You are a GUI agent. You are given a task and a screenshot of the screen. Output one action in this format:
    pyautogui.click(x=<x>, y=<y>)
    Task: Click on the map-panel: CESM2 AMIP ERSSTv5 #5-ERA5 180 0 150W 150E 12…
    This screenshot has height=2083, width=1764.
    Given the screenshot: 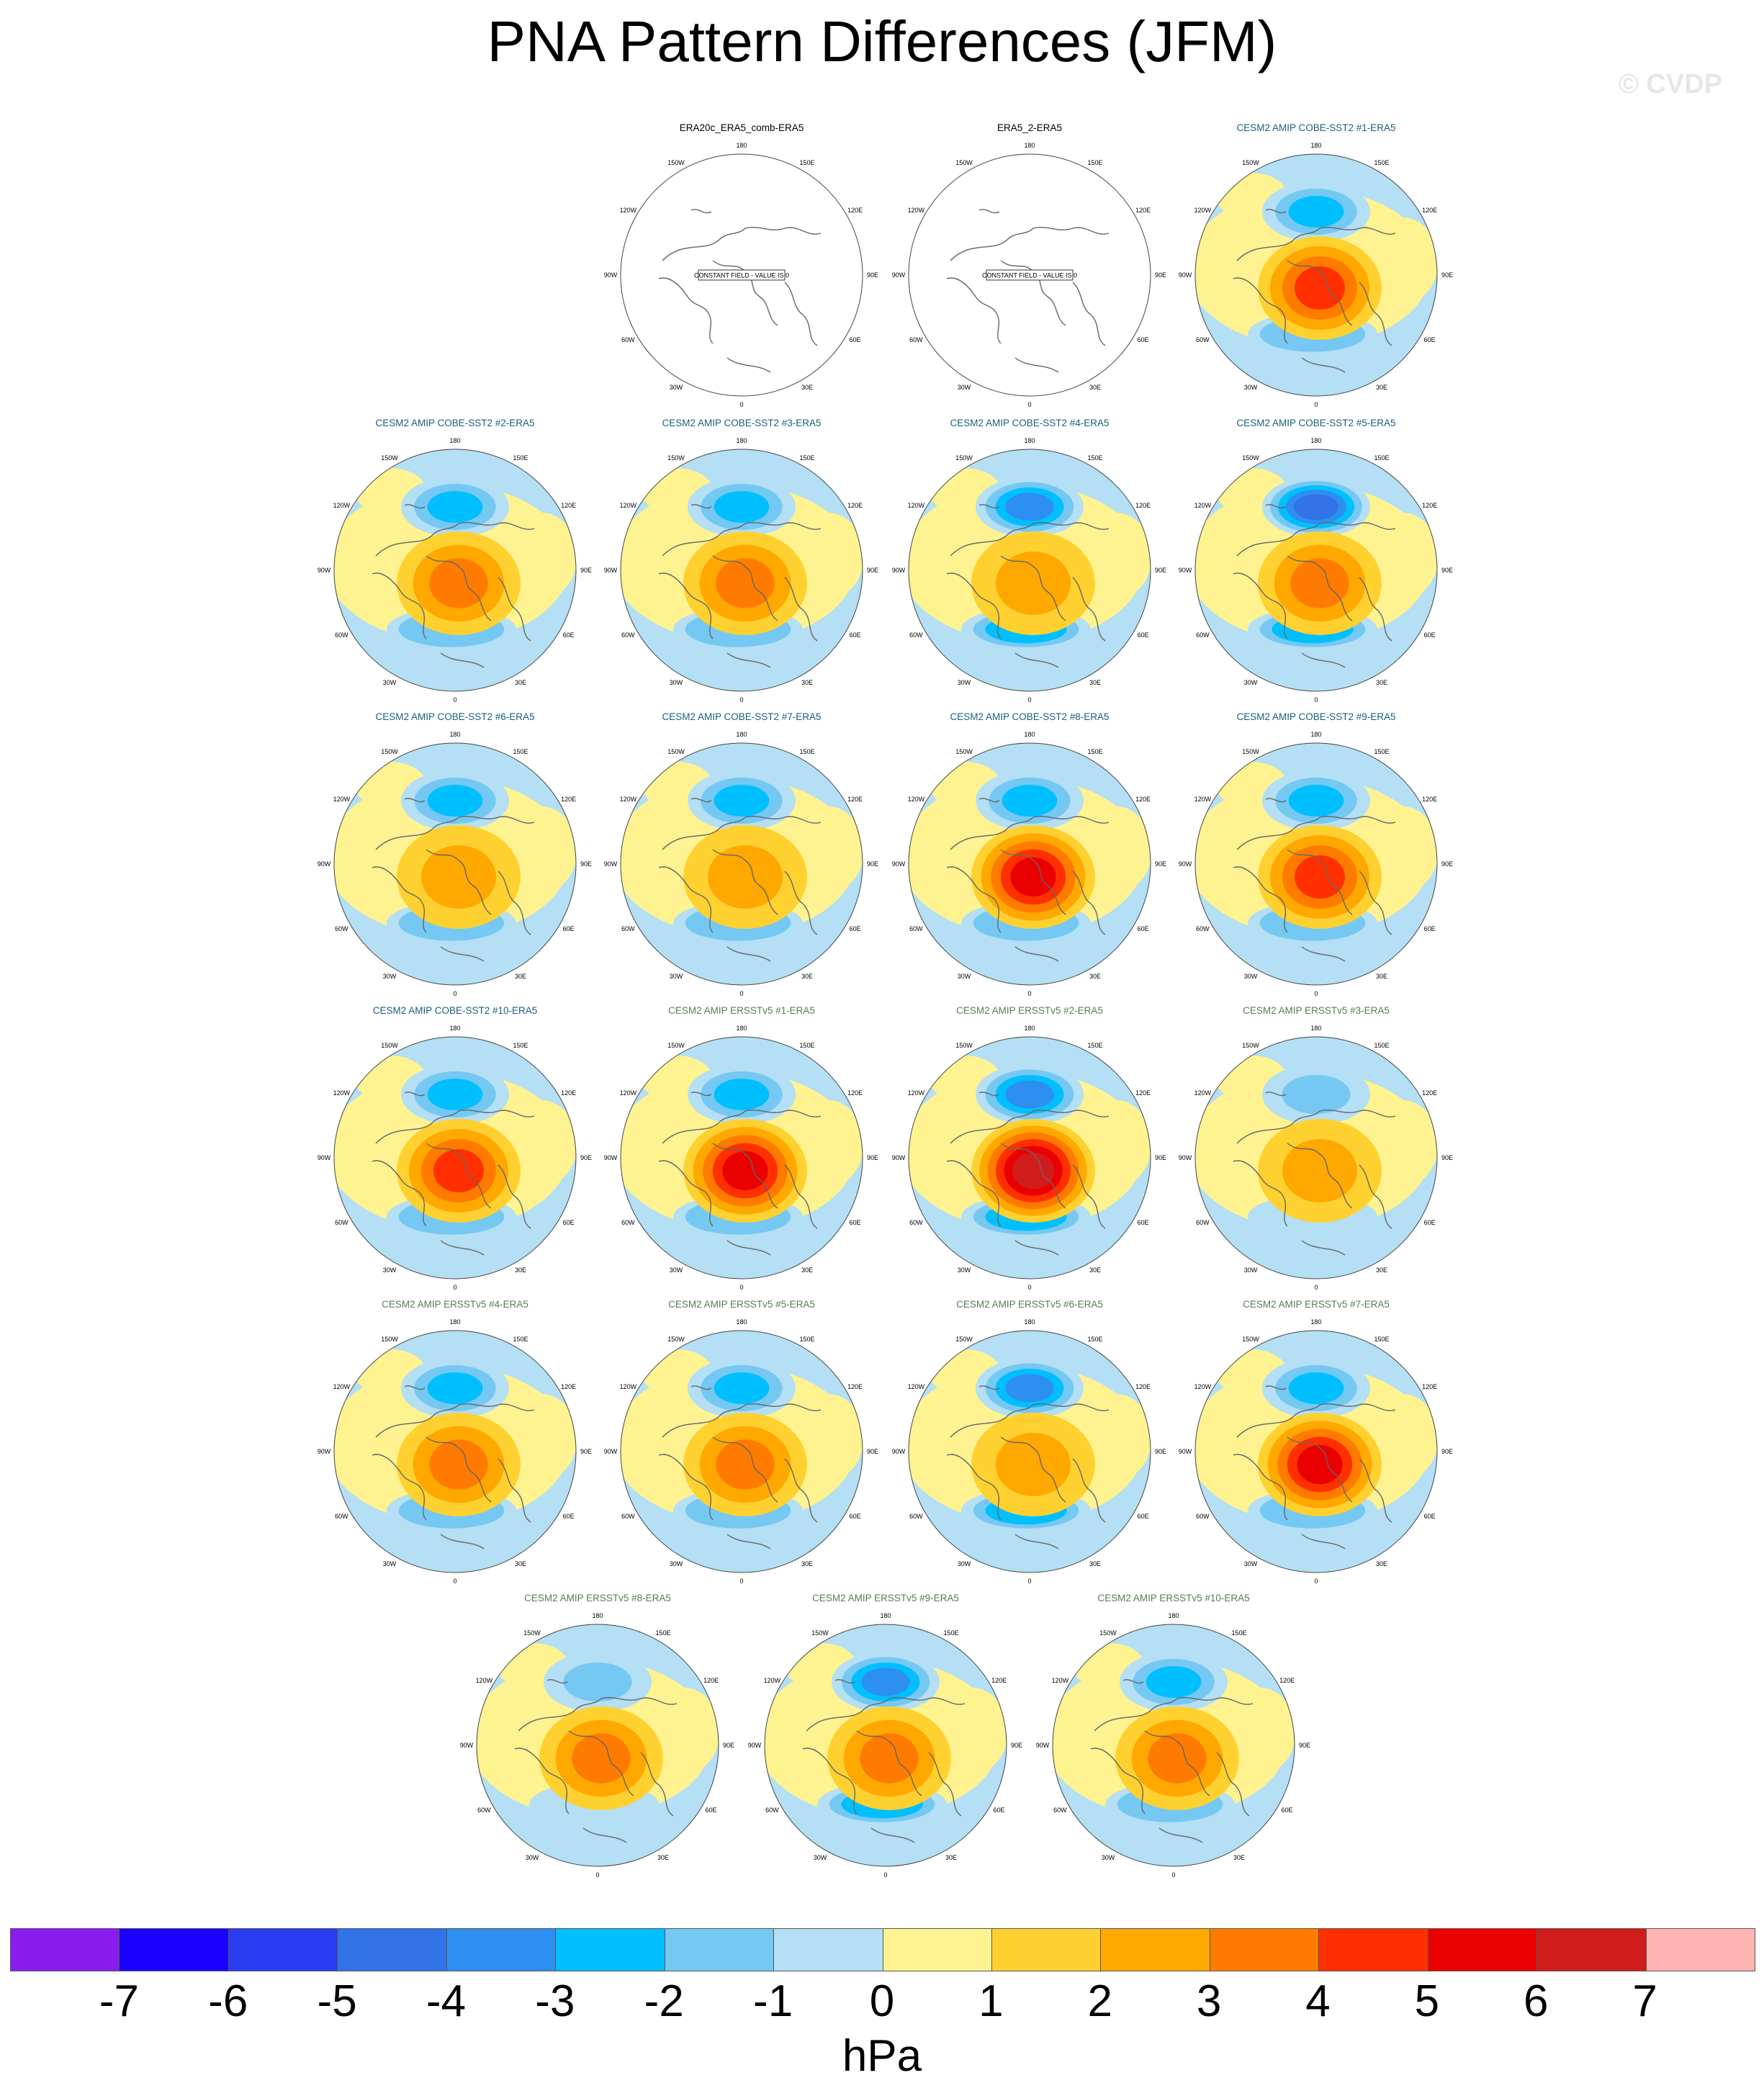 What is the action you would take?
    pyautogui.click(x=742, y=1443)
    